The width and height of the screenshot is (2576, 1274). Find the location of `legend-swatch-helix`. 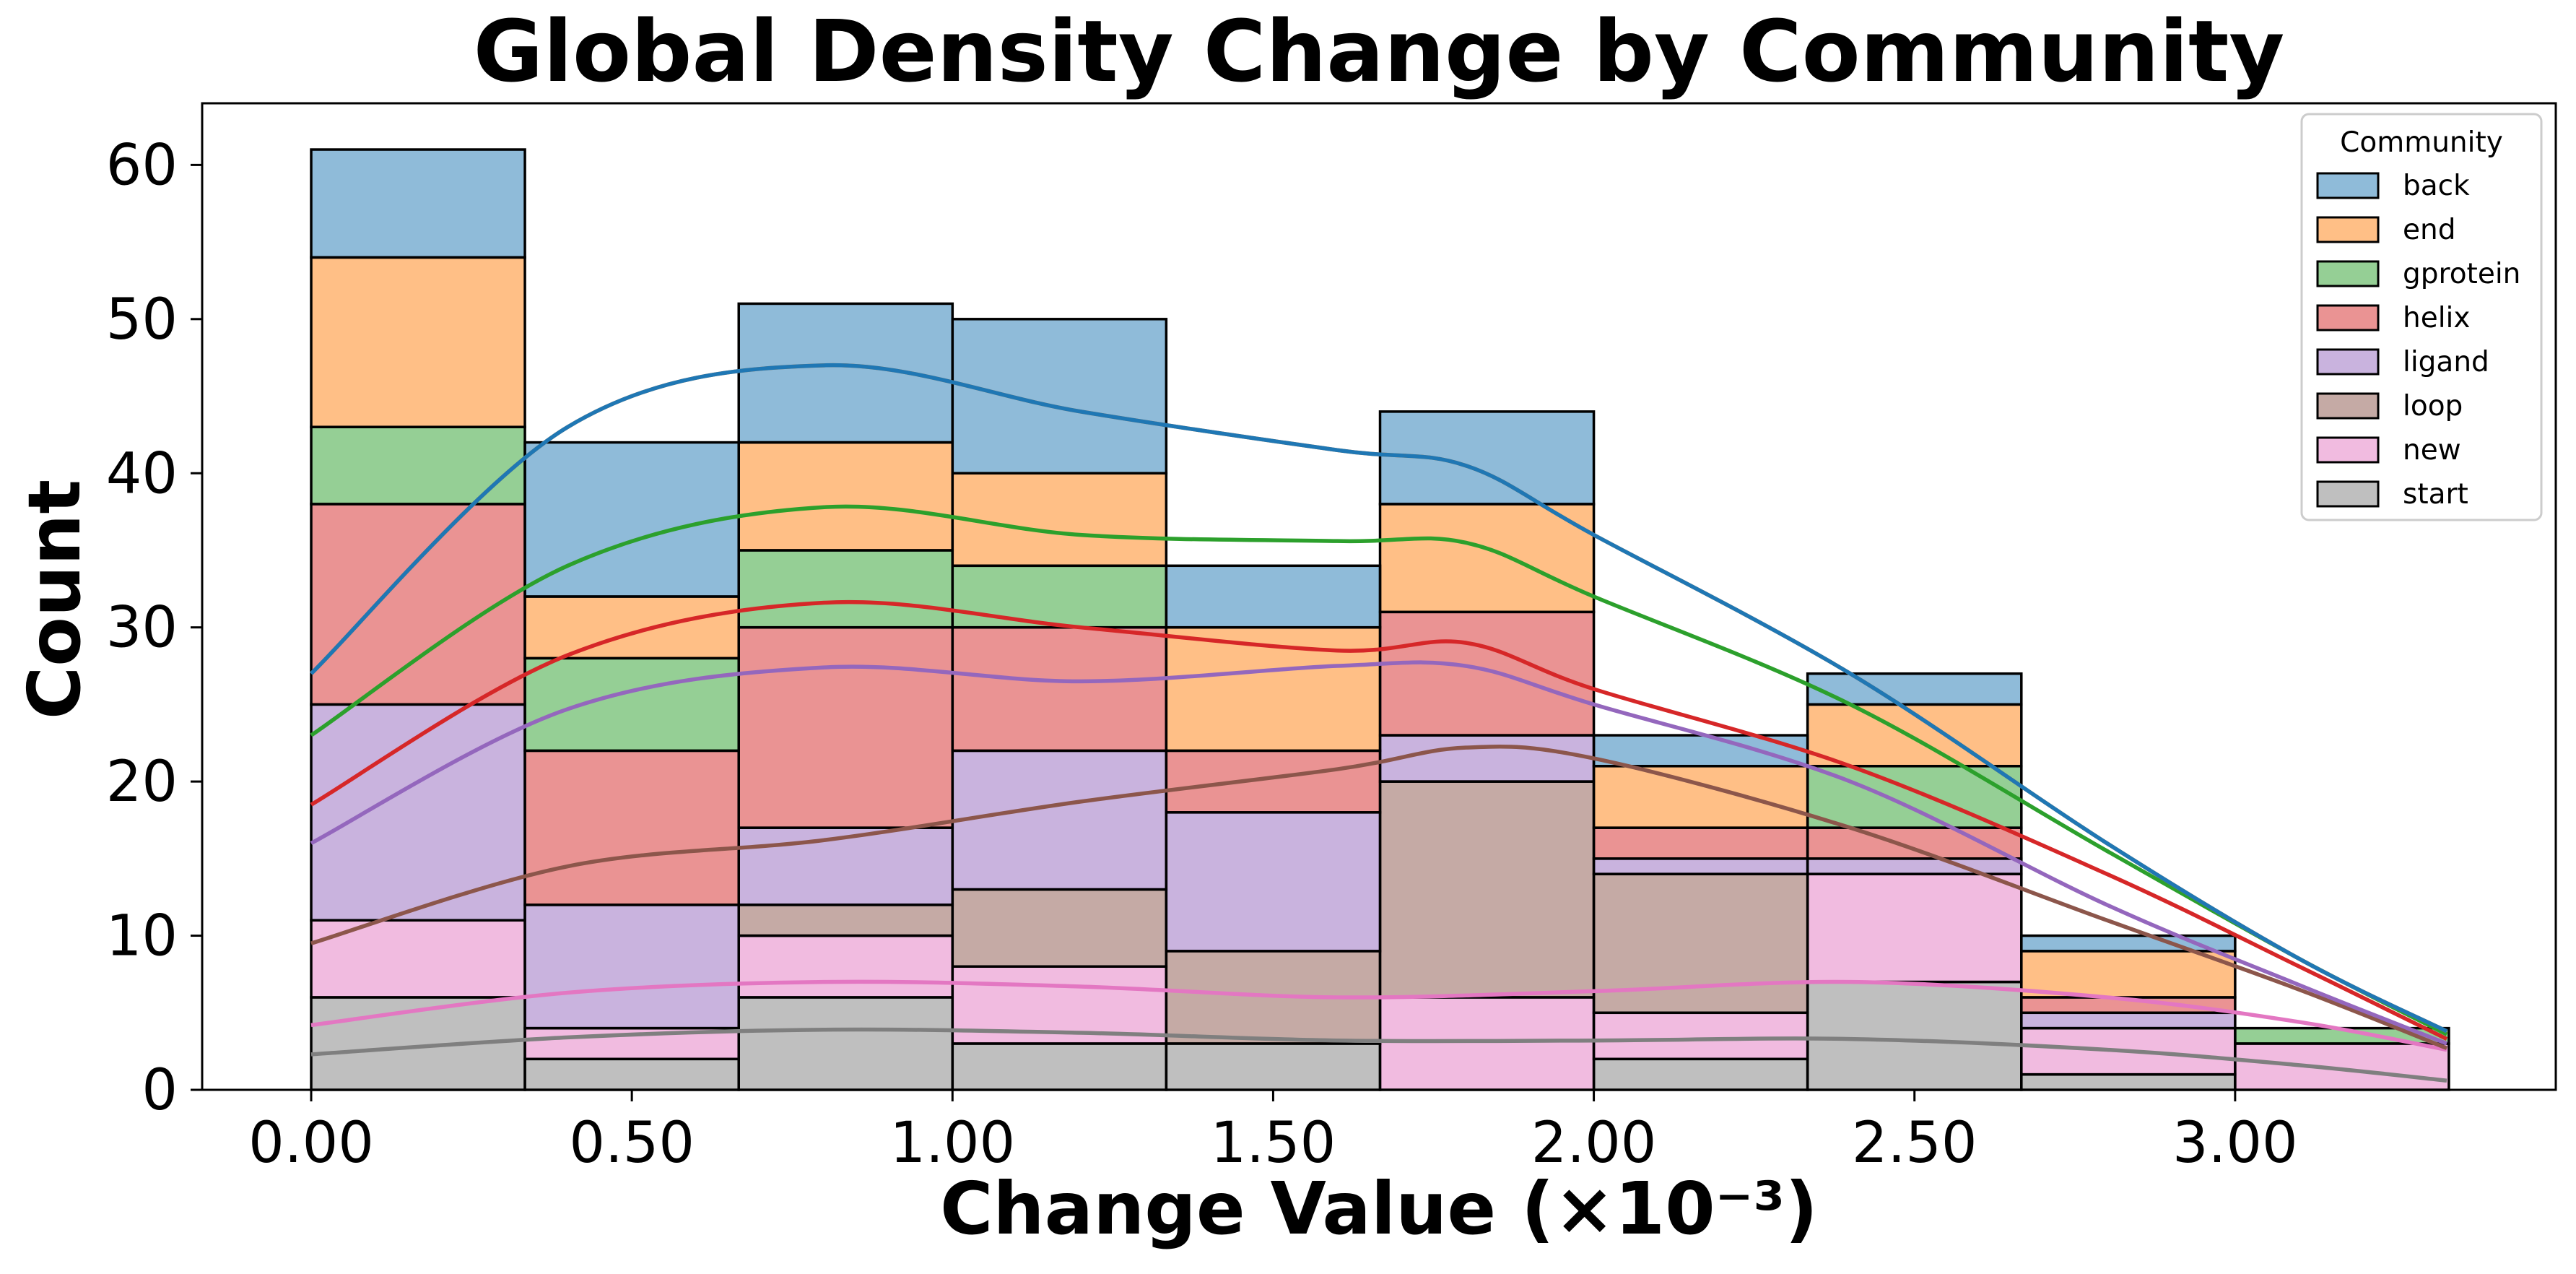

legend-swatch-helix is located at coordinates (2348, 318).